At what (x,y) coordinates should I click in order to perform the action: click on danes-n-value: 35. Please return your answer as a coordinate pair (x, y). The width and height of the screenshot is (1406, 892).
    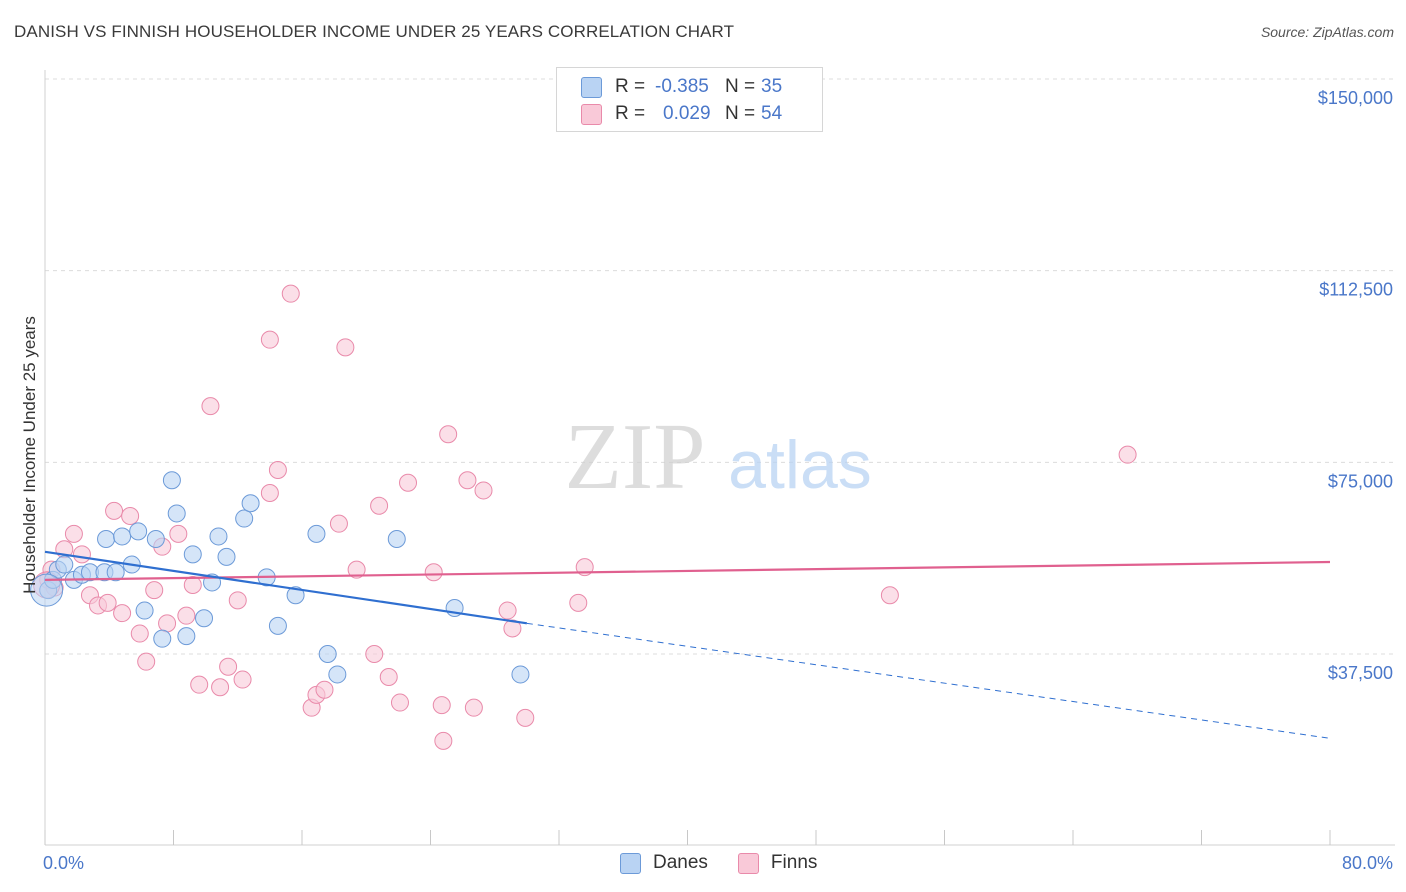
    Looking at the image, I should click on (772, 86).